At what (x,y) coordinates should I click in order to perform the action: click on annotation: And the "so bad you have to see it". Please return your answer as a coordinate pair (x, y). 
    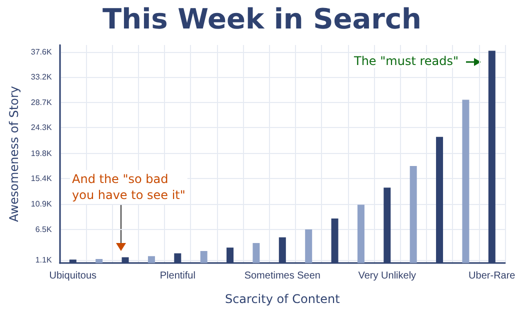
    Looking at the image, I should click on (129, 187).